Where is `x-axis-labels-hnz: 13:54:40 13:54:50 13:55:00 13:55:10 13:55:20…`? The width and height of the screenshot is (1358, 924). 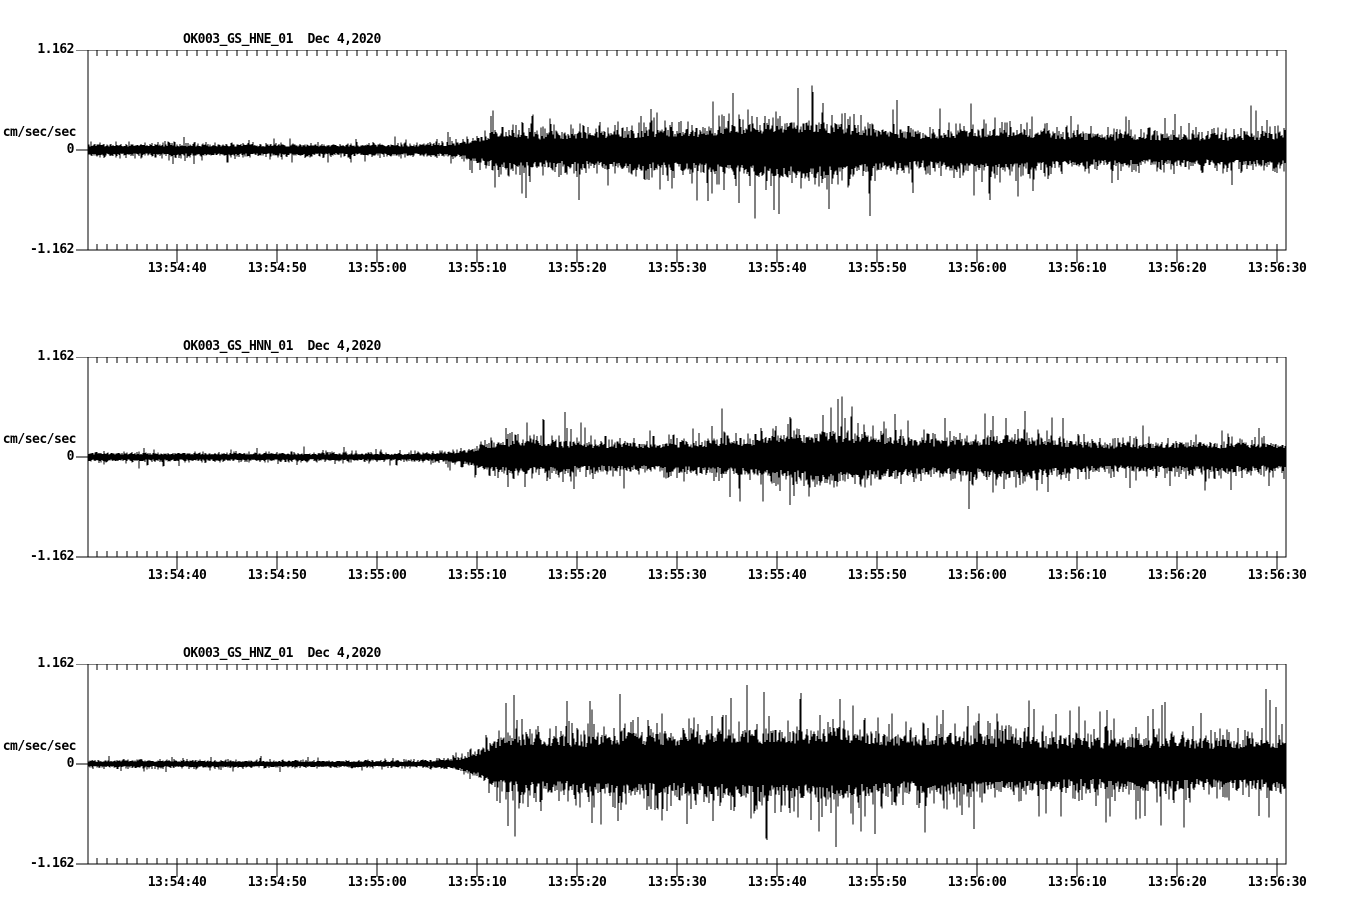
x-axis-labels-hnz: 13:54:40 13:54:50 13:55:00 13:55:10 13:55:20… is located at coordinates (679, 884).